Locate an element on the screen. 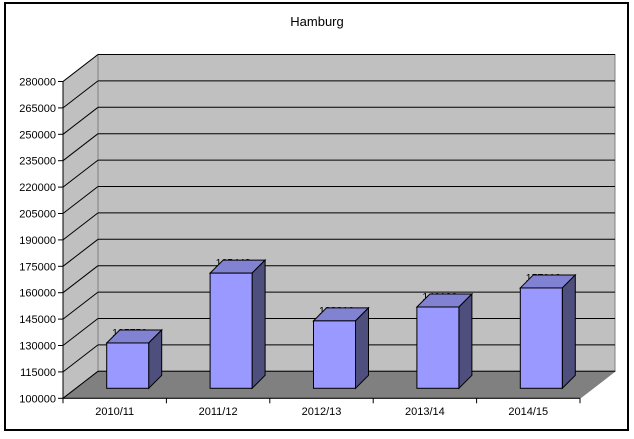  chart-title: Hamburg is located at coordinates (316, 21).